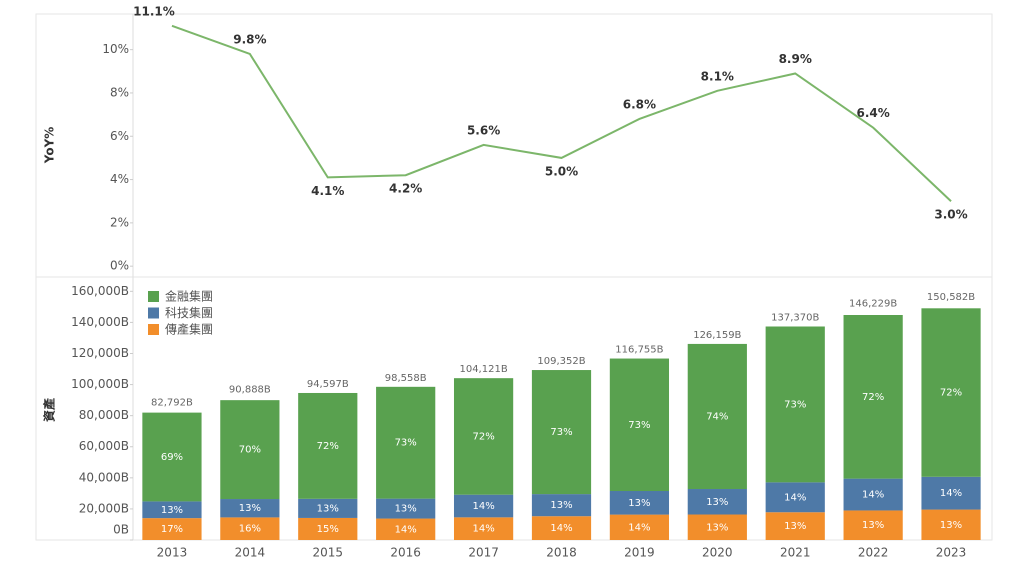 The image size is (1024, 576). What do you see at coordinates (483, 130) in the screenshot?
I see `data-label: 5.6%` at bounding box center [483, 130].